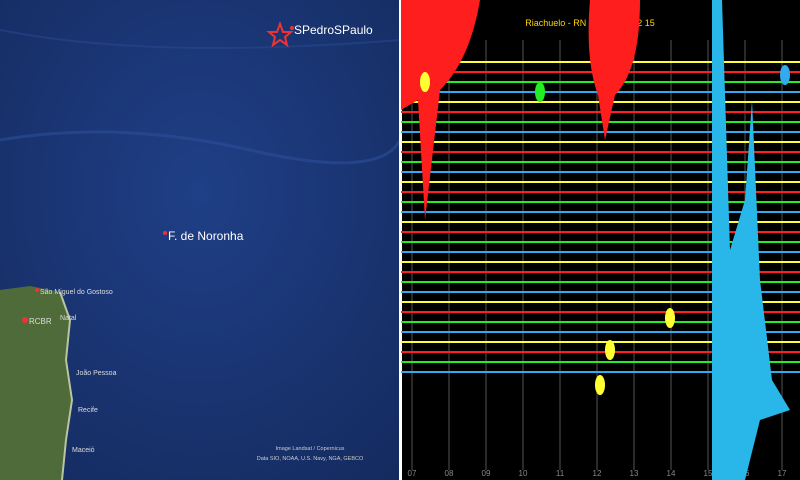 The image size is (800, 480). I want to click on city-label: João Pessoa, so click(96, 373).